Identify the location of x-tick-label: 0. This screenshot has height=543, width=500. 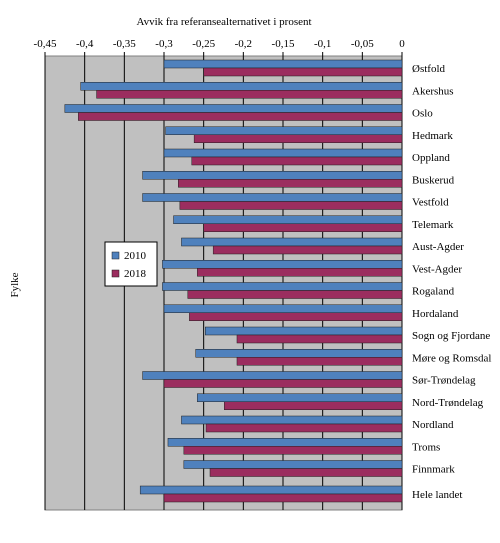
(402, 44).